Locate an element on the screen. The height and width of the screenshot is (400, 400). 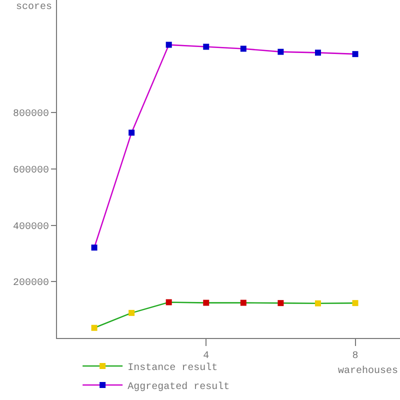
y-tick-label: 600000 is located at coordinates (30, 171).